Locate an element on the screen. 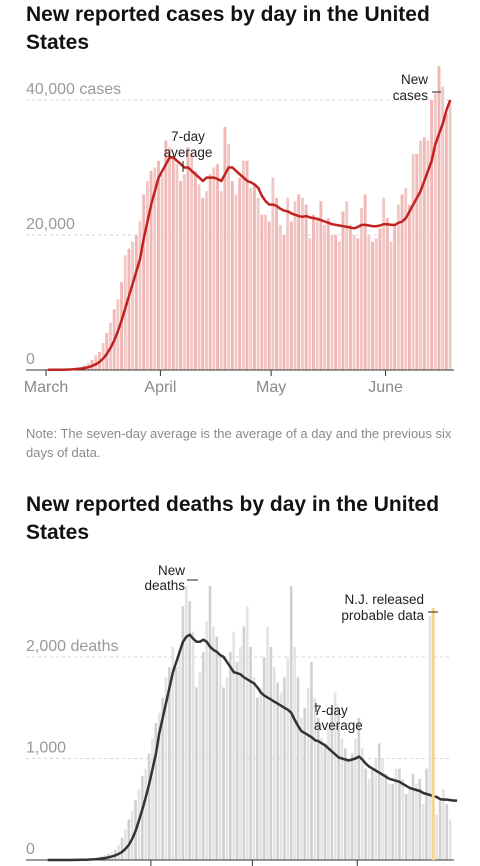 The image size is (480, 866). x-tick-label: June is located at coordinates (385, 387).